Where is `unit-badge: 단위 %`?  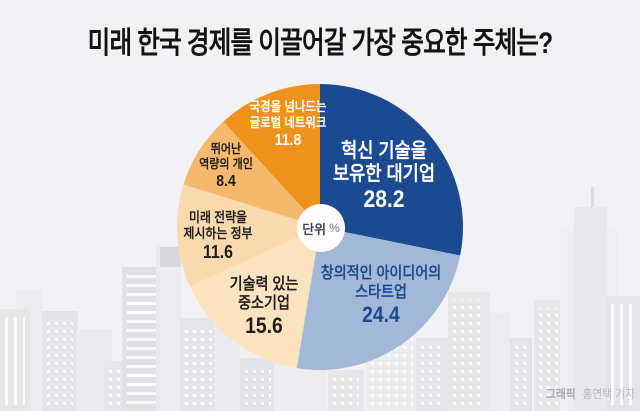 unit-badge: 단위 % is located at coordinates (321, 228).